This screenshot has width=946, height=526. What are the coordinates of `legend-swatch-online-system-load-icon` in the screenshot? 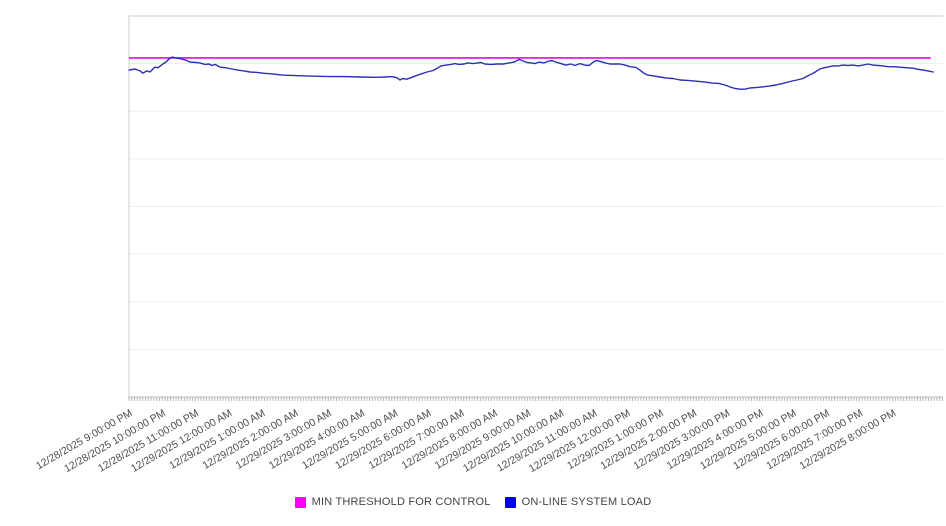 It's located at (510, 502).